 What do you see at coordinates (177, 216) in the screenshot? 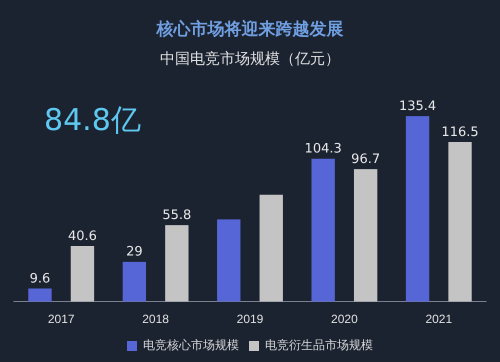
I see `data-label: 55.8` at bounding box center [177, 216].